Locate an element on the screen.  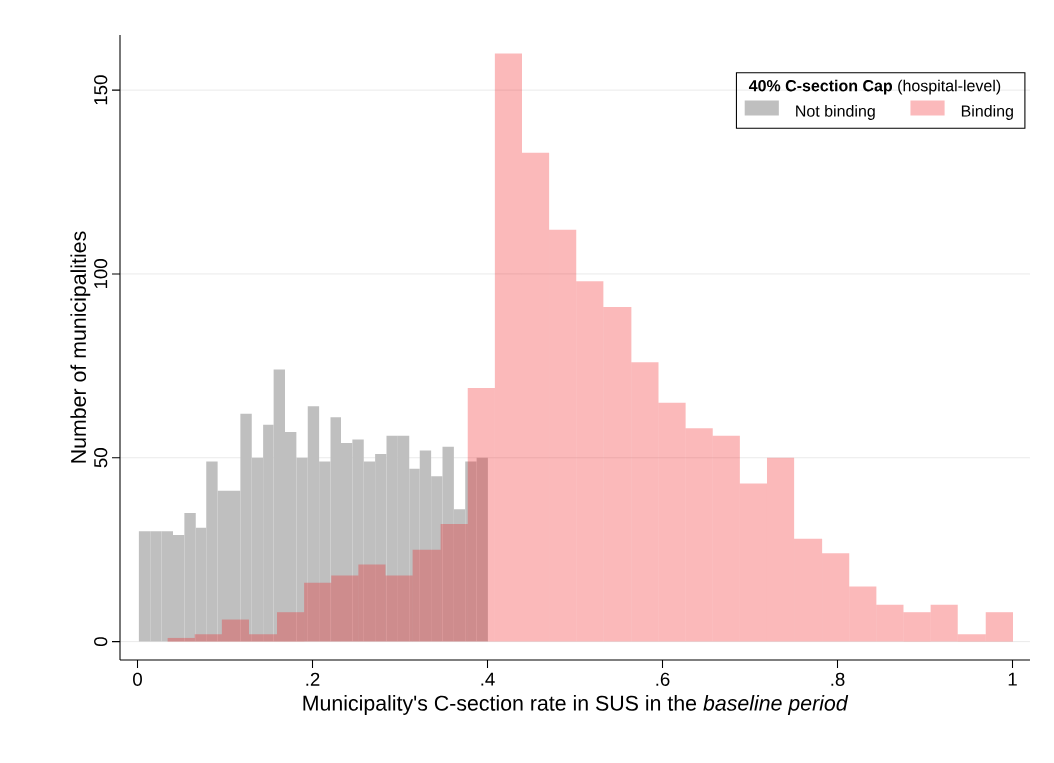
legend-title: 40% C-section Cap (hospital-level) is located at coordinates (874, 87).